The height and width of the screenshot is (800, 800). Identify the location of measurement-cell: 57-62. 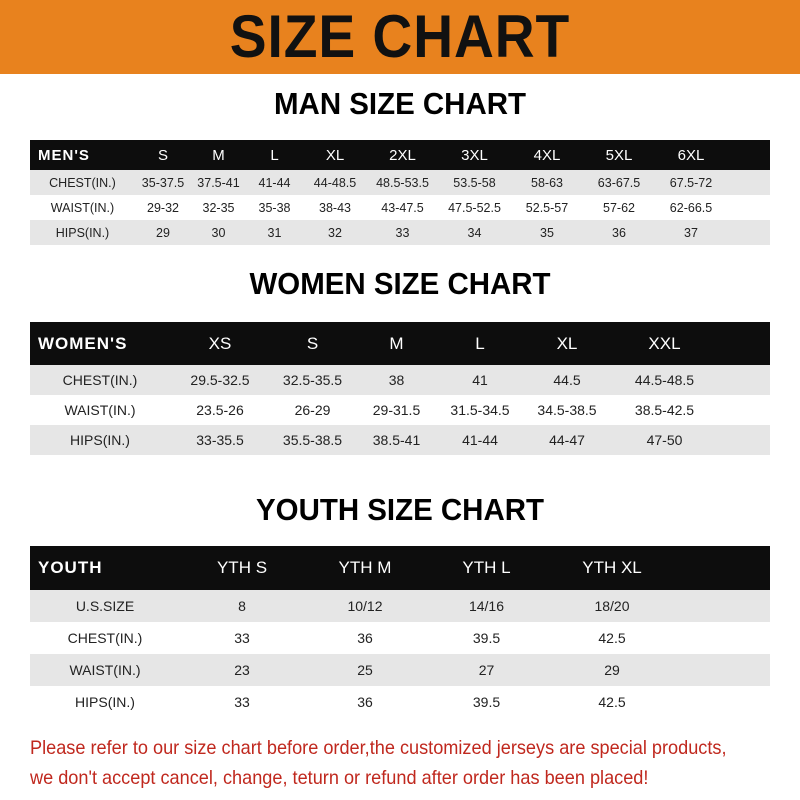
(619, 207).